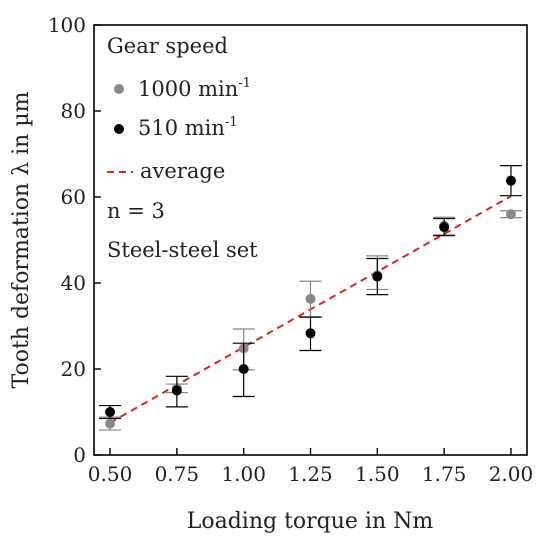 The width and height of the screenshot is (550, 549). Describe the element at coordinates (310, 474) in the screenshot. I see `x-tick-label: 1.25` at that location.